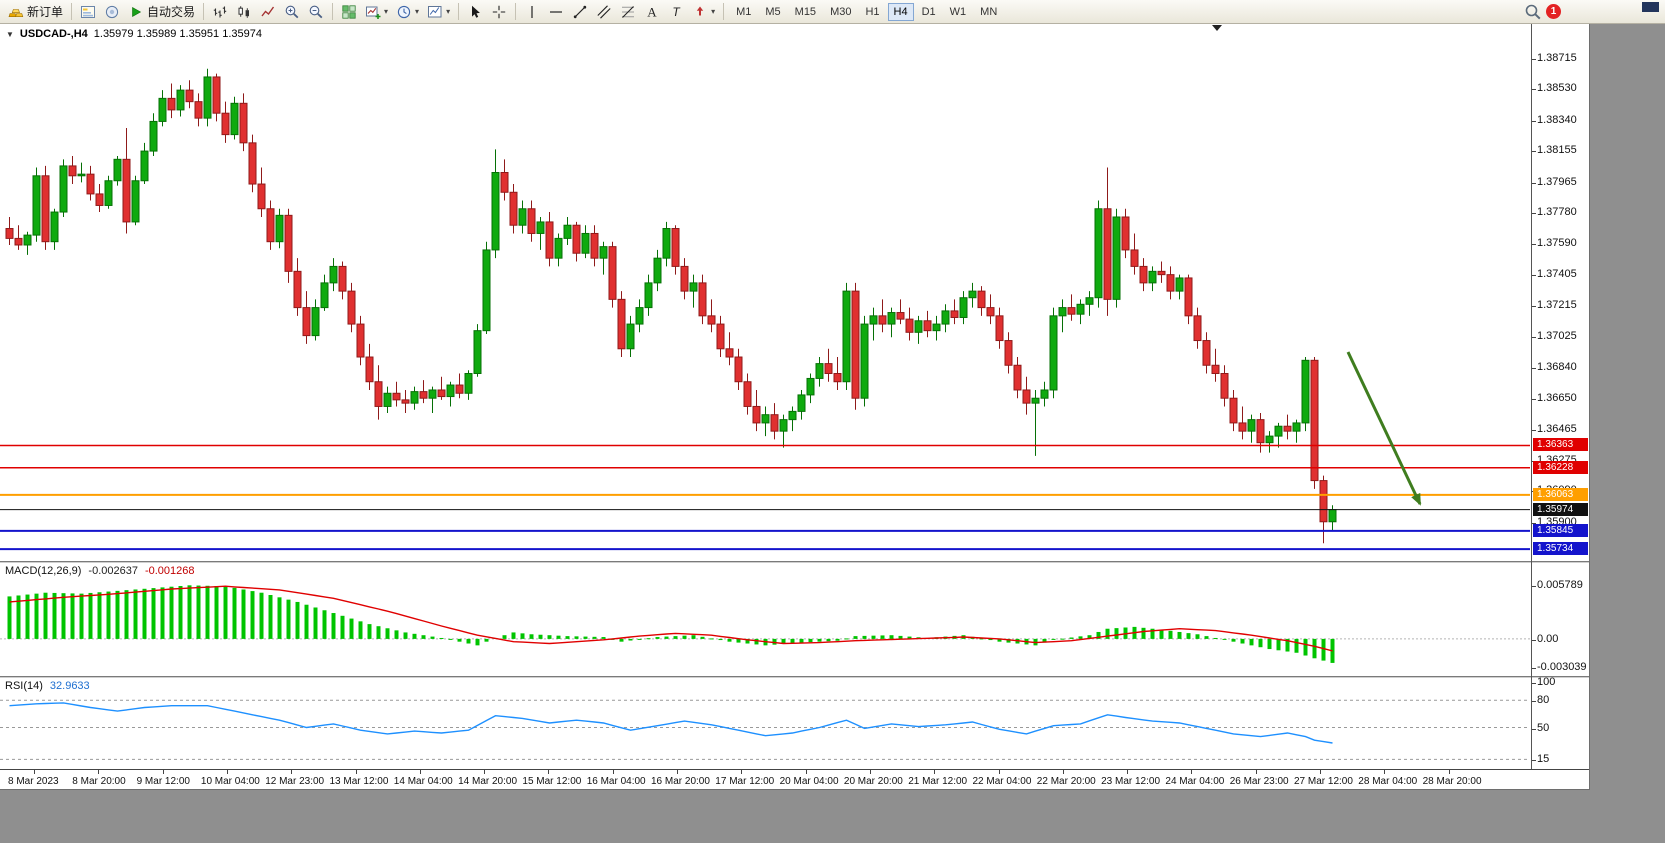 The image size is (1665, 843). What do you see at coordinates (743, 12) in the screenshot?
I see `timeframe-M1: M1` at bounding box center [743, 12].